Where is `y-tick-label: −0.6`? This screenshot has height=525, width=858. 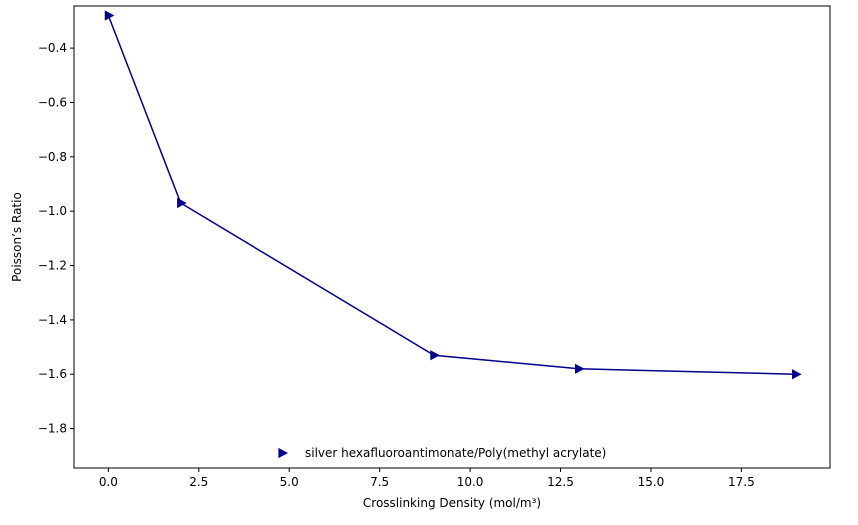
y-tick-label: −0.6 is located at coordinates (52, 102).